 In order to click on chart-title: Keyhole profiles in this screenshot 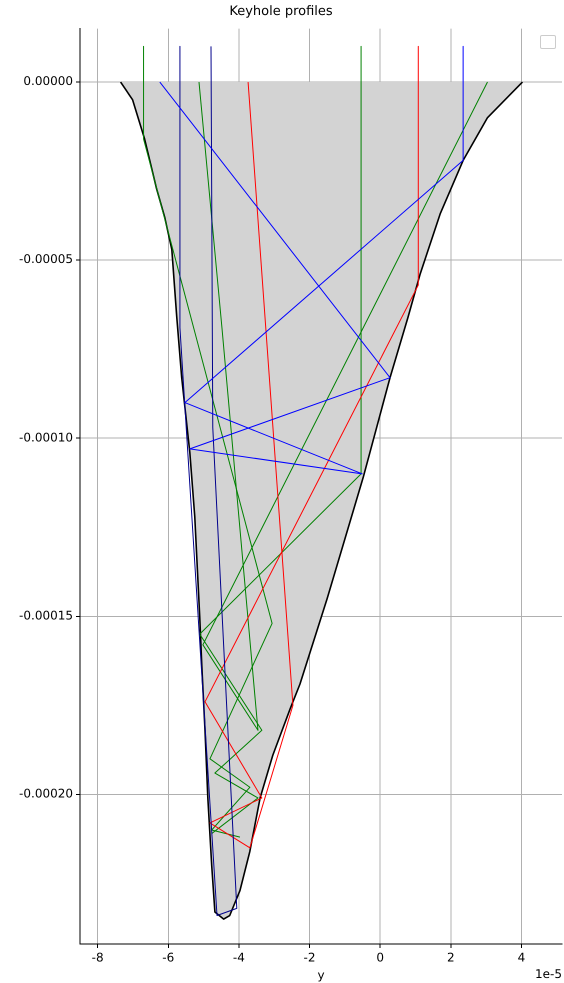, I will do `click(281, 12)`.